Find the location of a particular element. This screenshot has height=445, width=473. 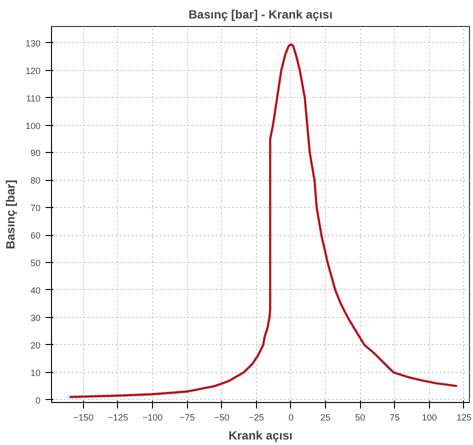

y-tick-label: 120 is located at coordinates (33, 71).